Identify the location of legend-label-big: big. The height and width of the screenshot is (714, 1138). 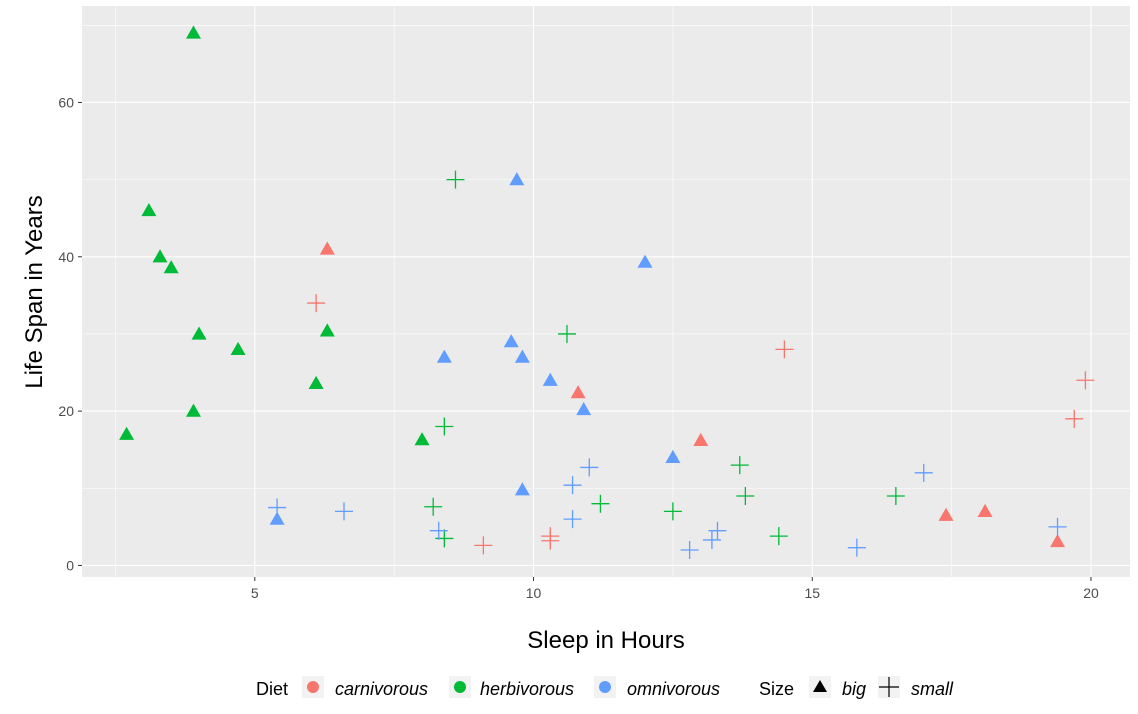
(854, 689).